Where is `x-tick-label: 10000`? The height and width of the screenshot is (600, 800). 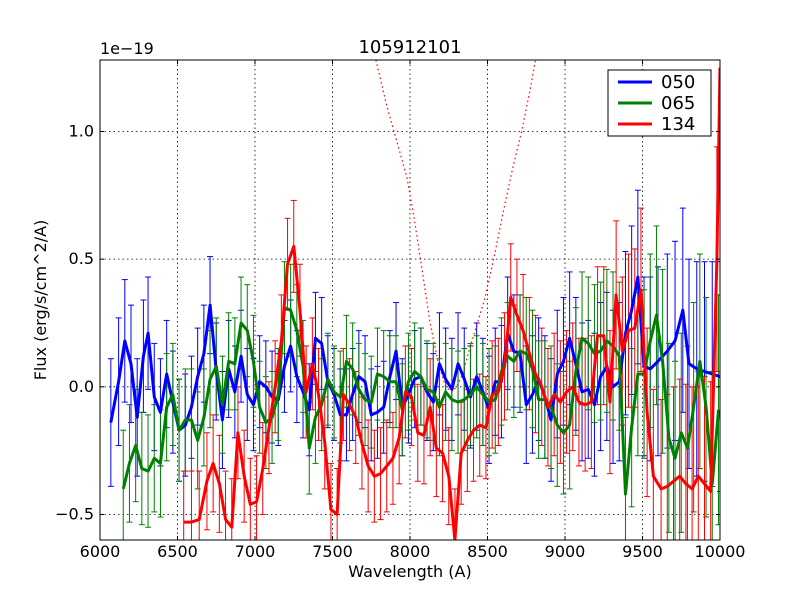
x-tick-label: 10000 is located at coordinates (720, 551).